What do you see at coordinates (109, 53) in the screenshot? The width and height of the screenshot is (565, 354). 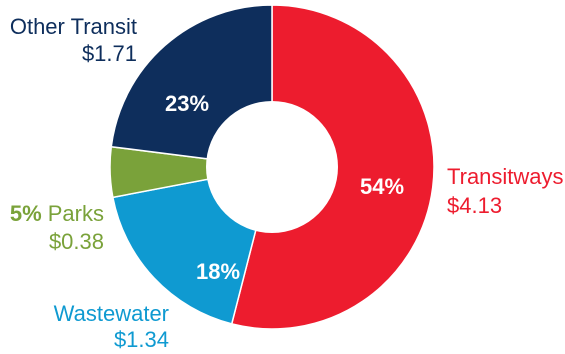 I see `other-transit-value-label: $1.71` at bounding box center [109, 53].